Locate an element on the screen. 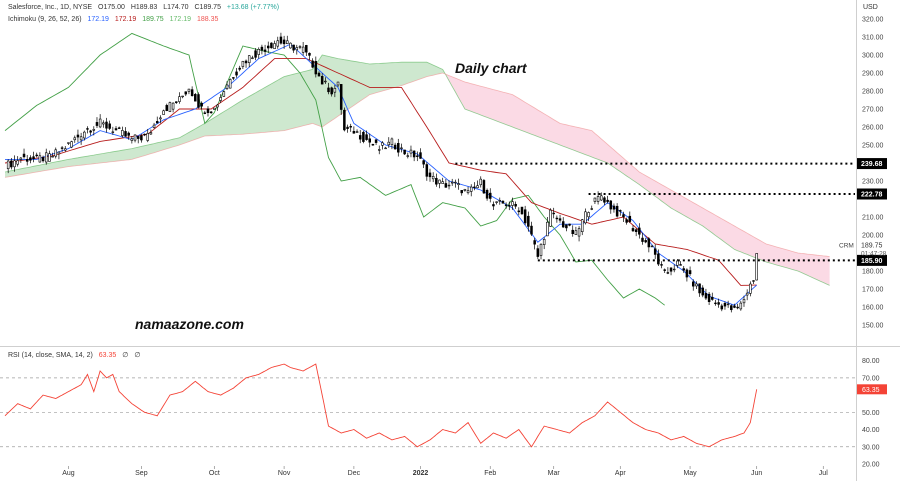 This screenshot has width=900, height=481. rsi-value: 63.35 is located at coordinates (107, 355).